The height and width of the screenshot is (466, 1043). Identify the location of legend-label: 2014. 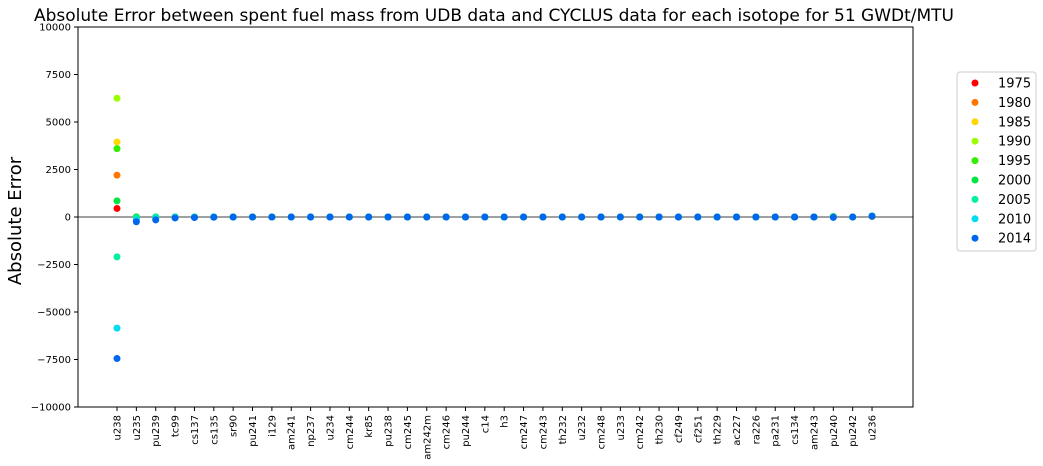
(1014, 239).